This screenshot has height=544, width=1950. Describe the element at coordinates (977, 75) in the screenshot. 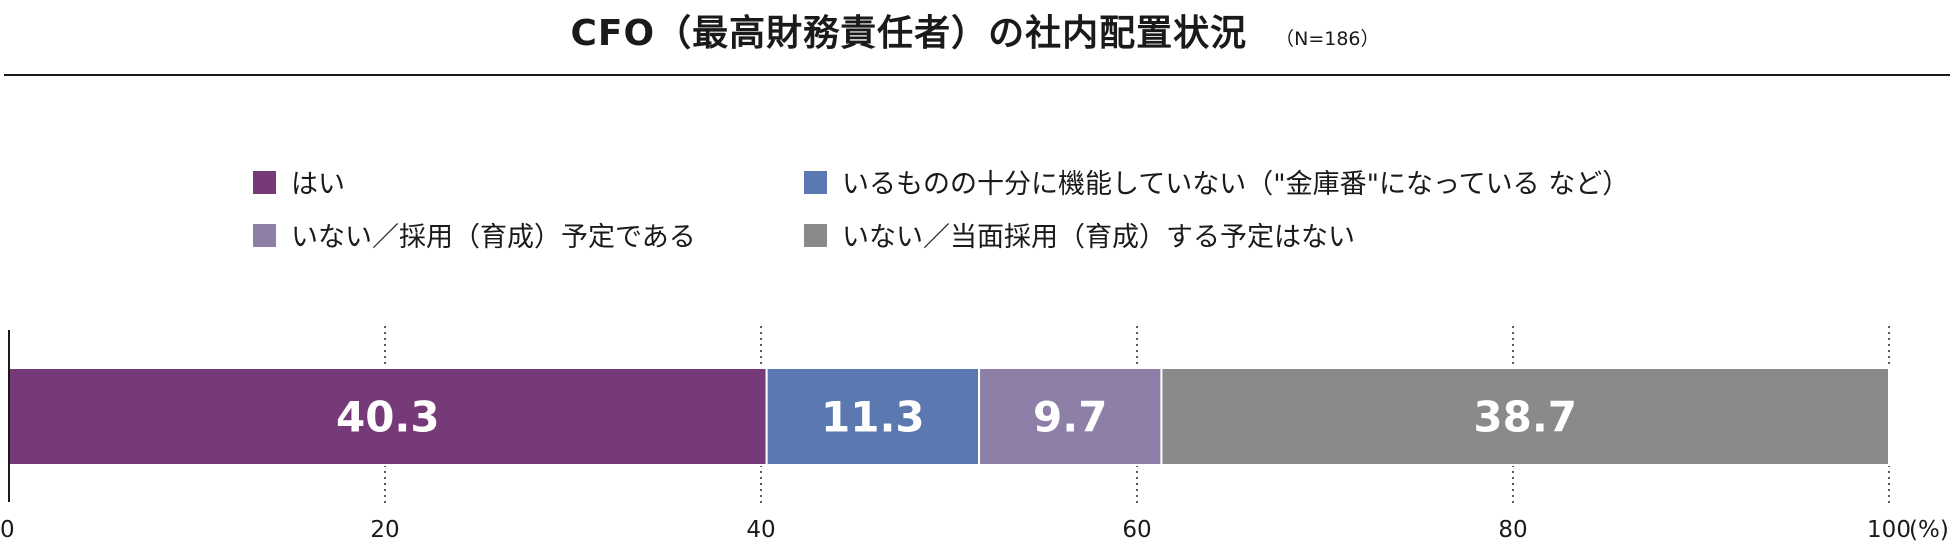

I see `title-divider` at that location.